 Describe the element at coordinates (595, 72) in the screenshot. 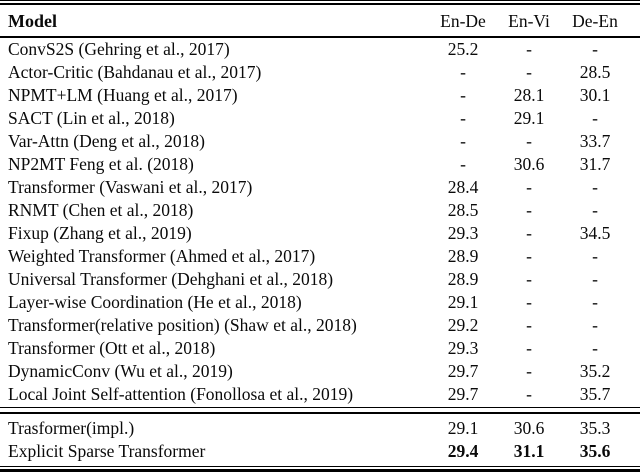

I see `score-de-en: 28.5` at that location.